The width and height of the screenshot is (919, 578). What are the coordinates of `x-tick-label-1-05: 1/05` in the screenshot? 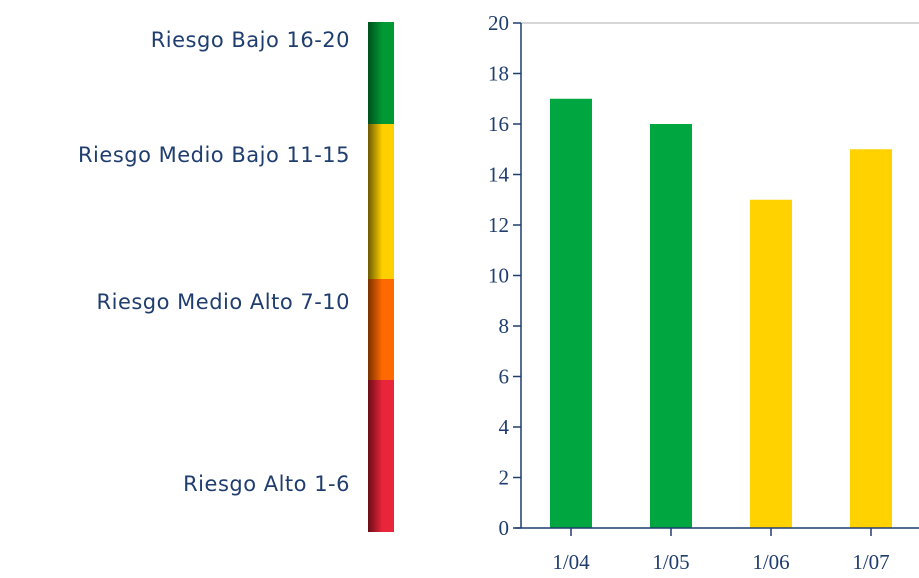 It's located at (670, 562).